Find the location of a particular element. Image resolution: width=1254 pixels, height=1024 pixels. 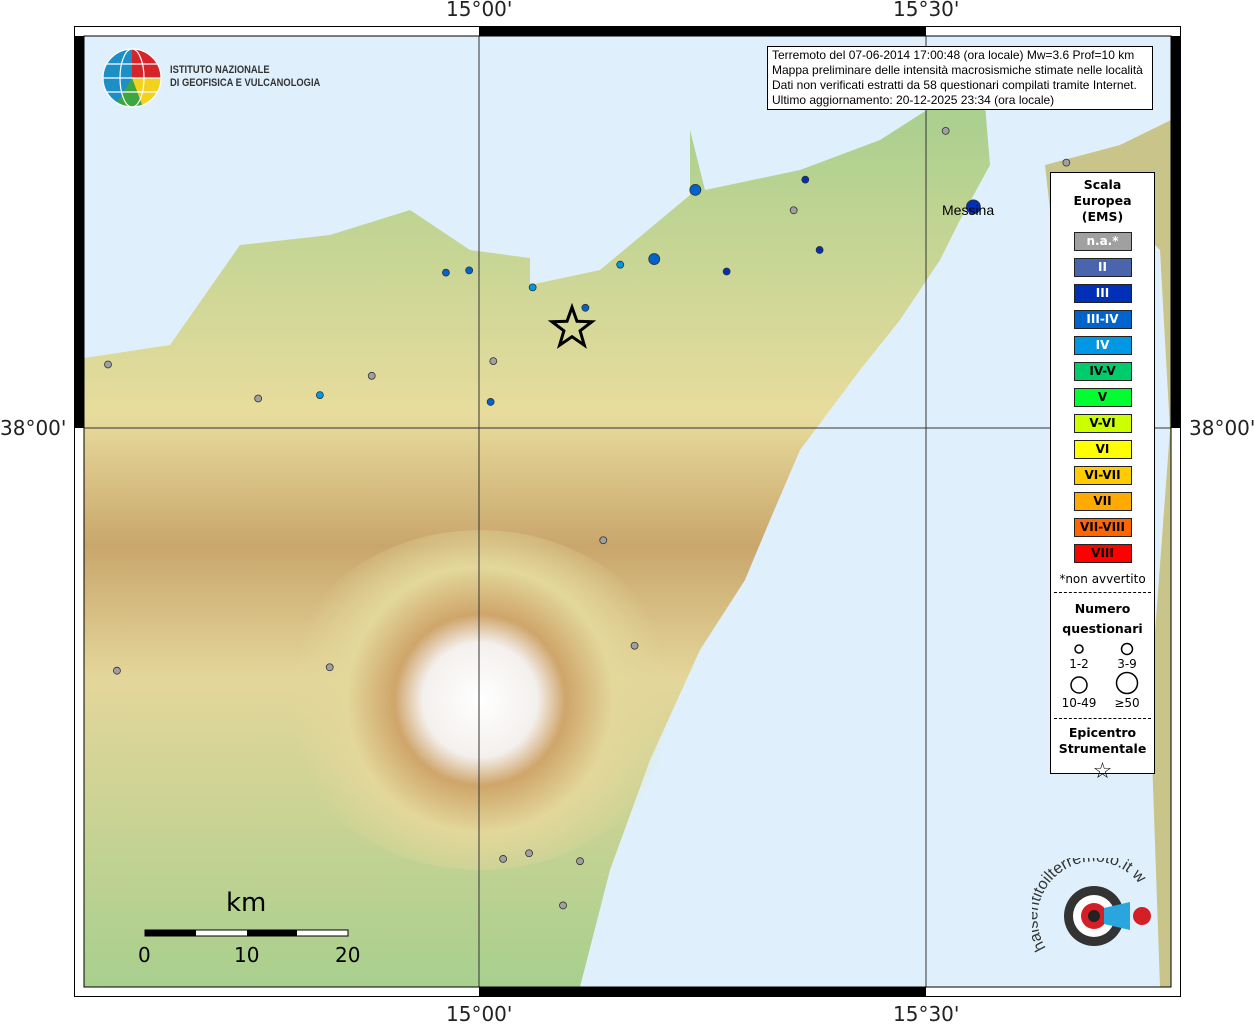

count-label: 1-2 is located at coordinates (1079, 664).